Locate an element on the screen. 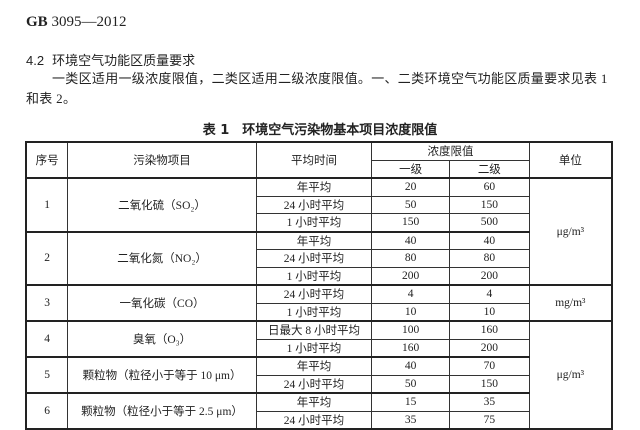 The height and width of the screenshot is (430, 640). code-number: 3095—2012 is located at coordinates (87, 22).